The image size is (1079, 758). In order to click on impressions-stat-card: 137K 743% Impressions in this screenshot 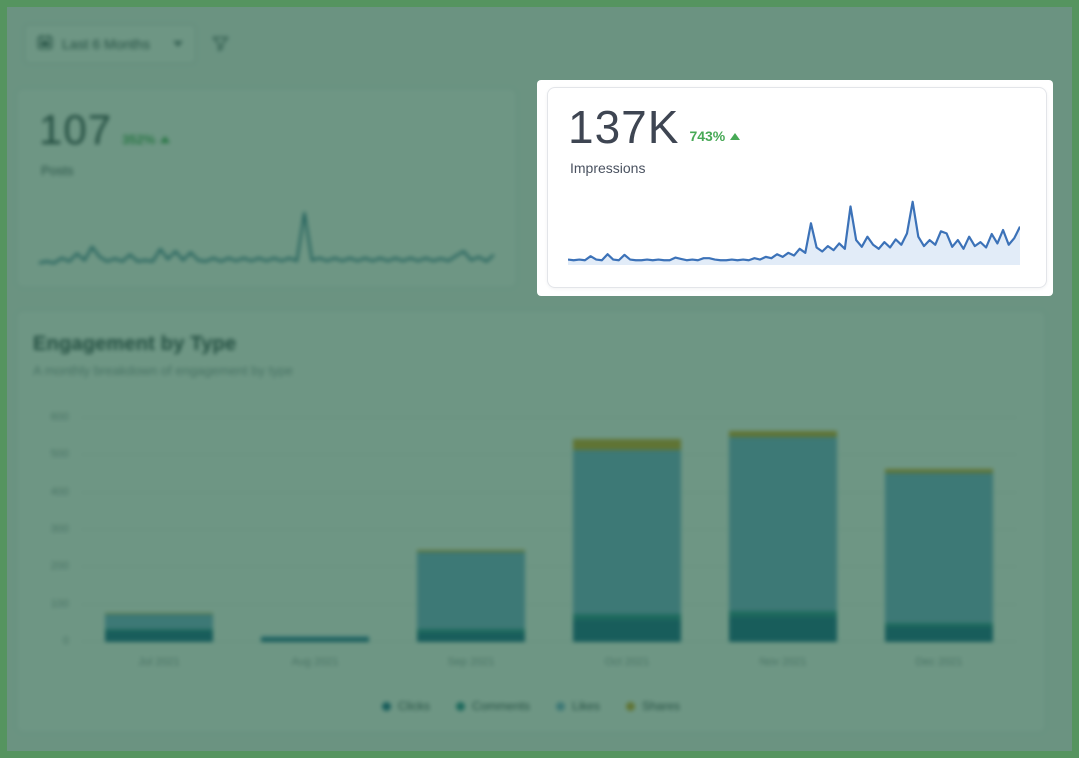, I will do `click(797, 187)`.